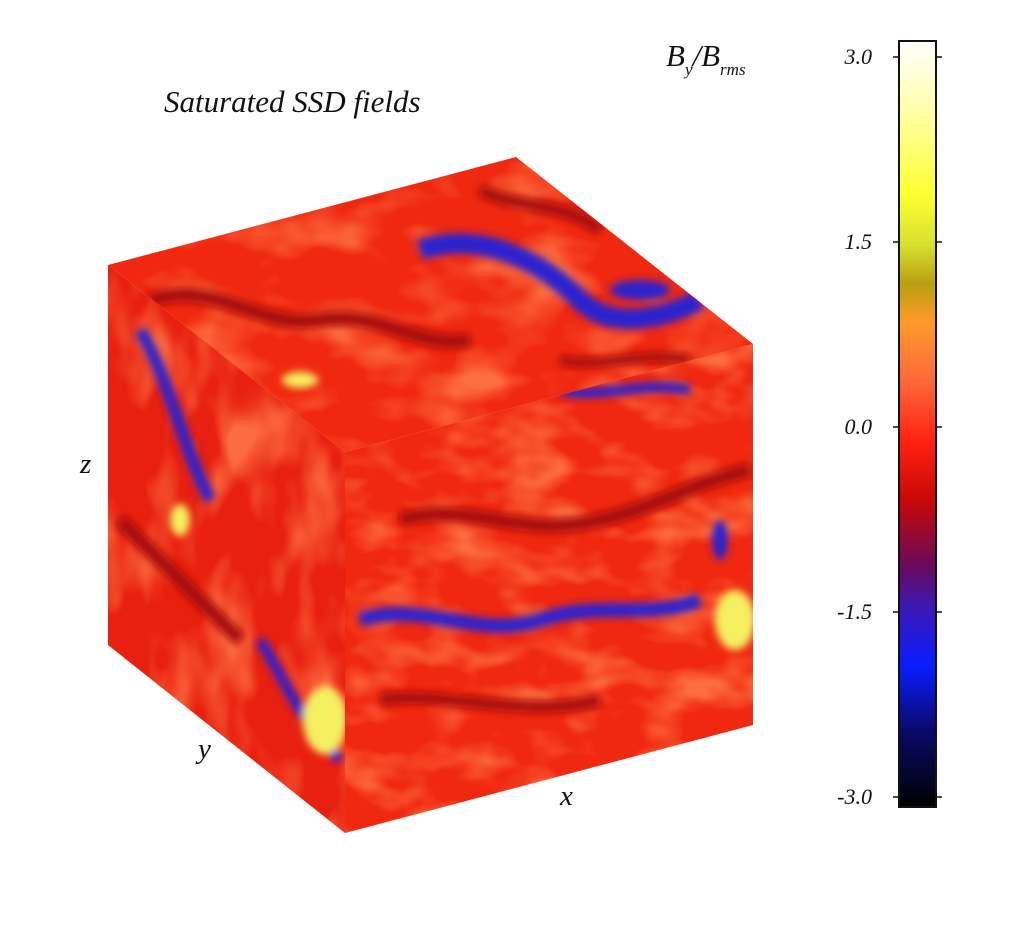 The image size is (1024, 948). I want to click on colorbar-label: By/Brms, so click(706, 58).